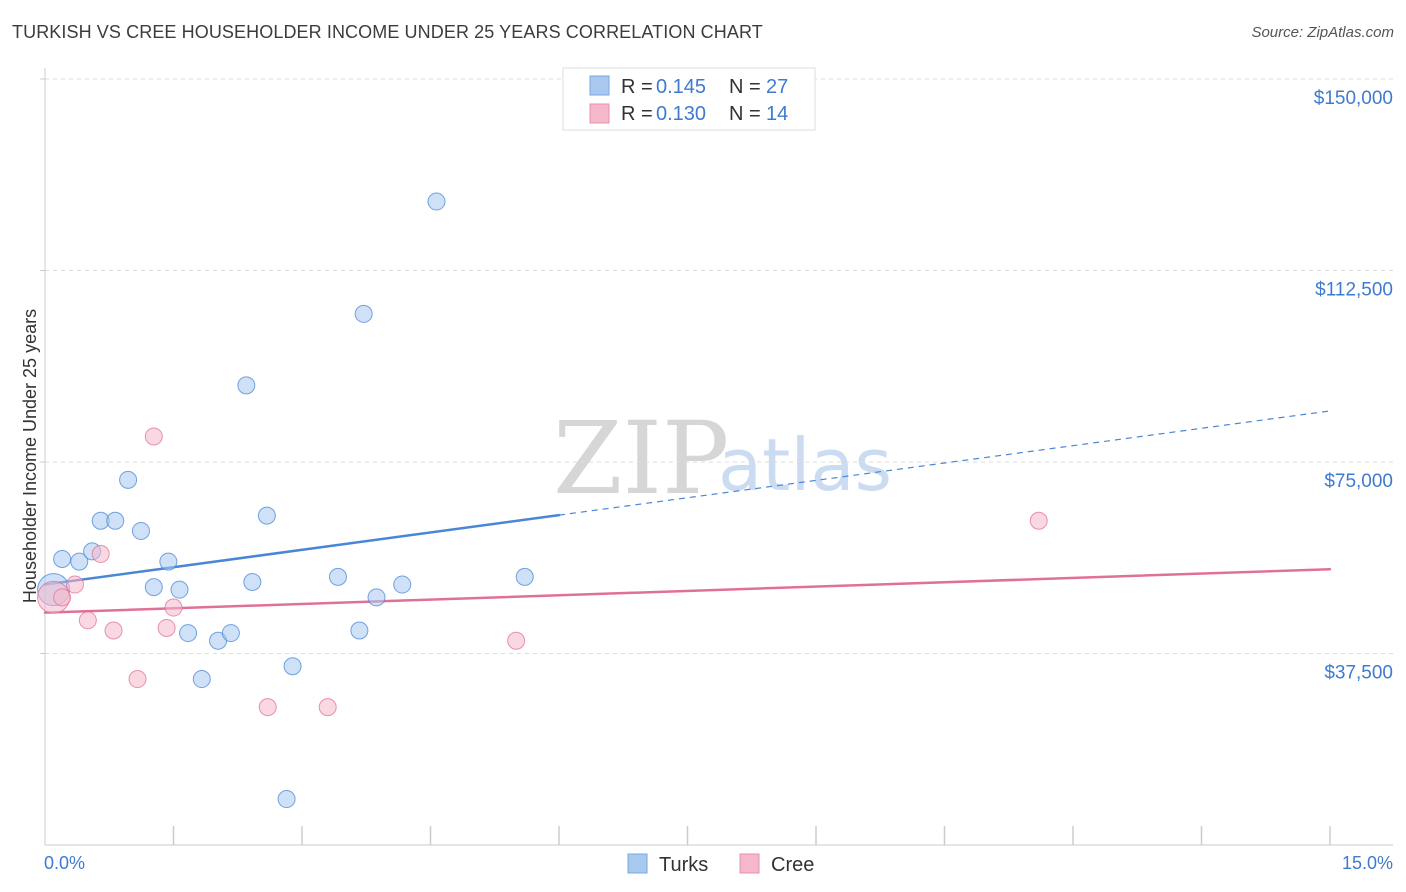 The width and height of the screenshot is (1406, 892). Describe the element at coordinates (1358, 481) in the screenshot. I see `y-tick-label-1: $75,000` at that location.